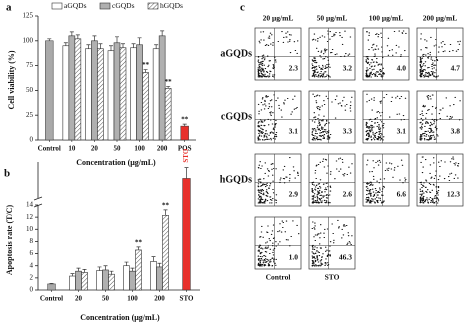 Image resolution: width=474 pixels, height=327 pixels. Describe the element at coordinates (236, 179) in the screenshot. I see `row-label: hGQDs` at that location.